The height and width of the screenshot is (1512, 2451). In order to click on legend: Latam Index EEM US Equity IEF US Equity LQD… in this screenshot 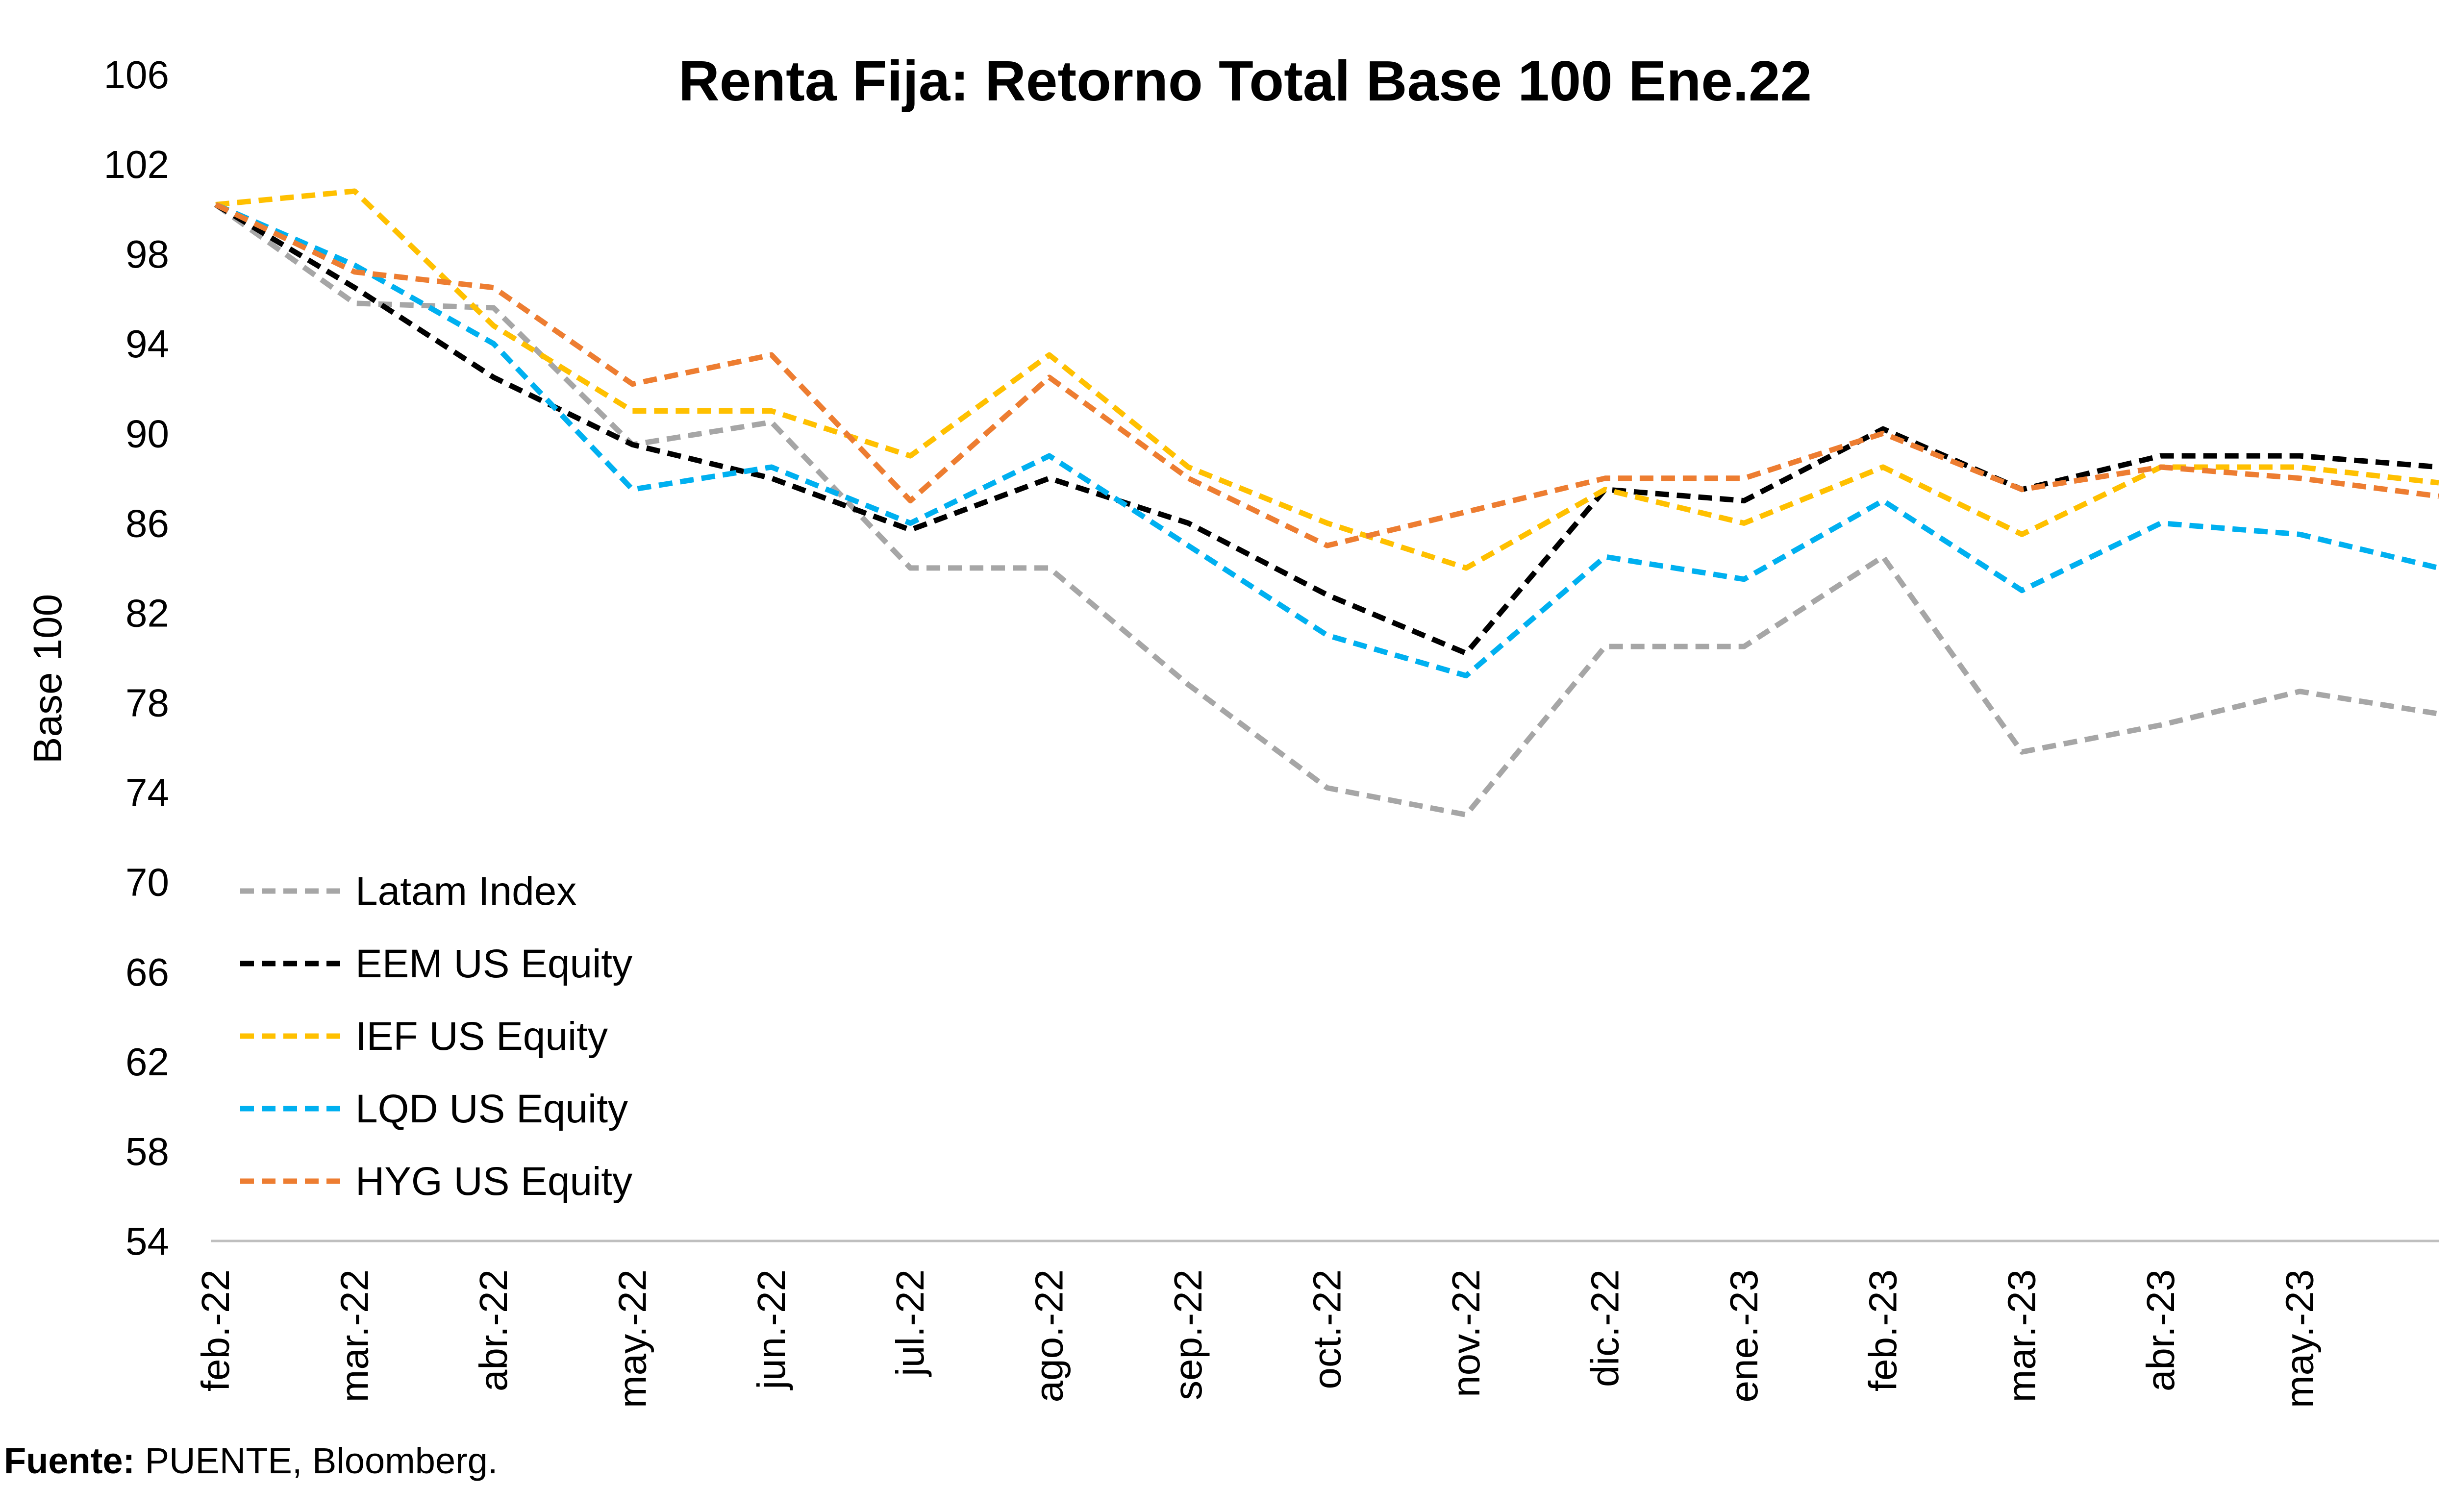, I will do `click(436, 1036)`.